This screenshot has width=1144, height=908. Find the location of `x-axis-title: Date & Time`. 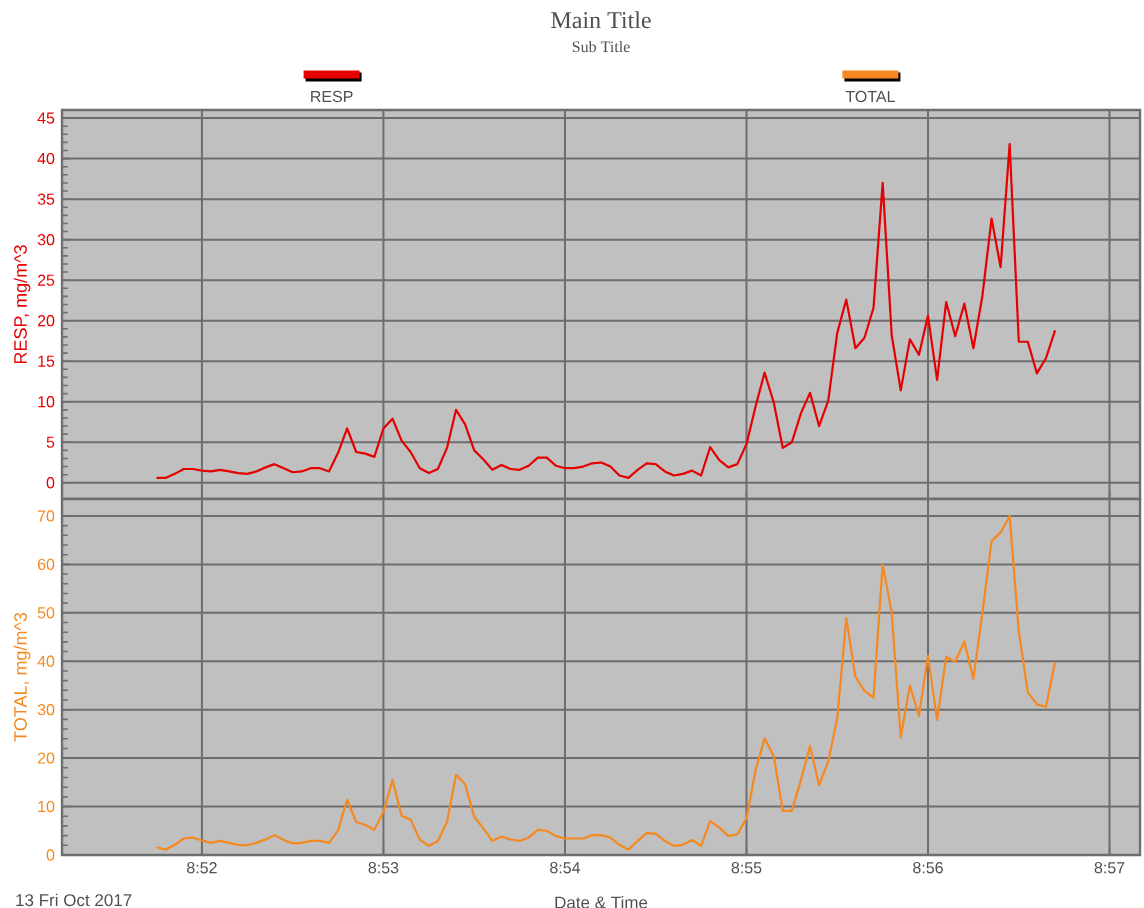

x-axis-title: Date & Time is located at coordinates (601, 902).